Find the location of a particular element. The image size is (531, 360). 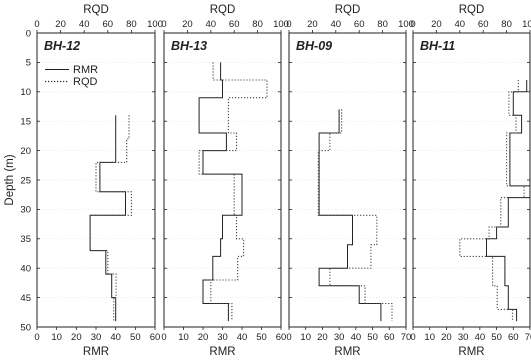

y-axis-label: Depth (m) is located at coordinates (10, 179).